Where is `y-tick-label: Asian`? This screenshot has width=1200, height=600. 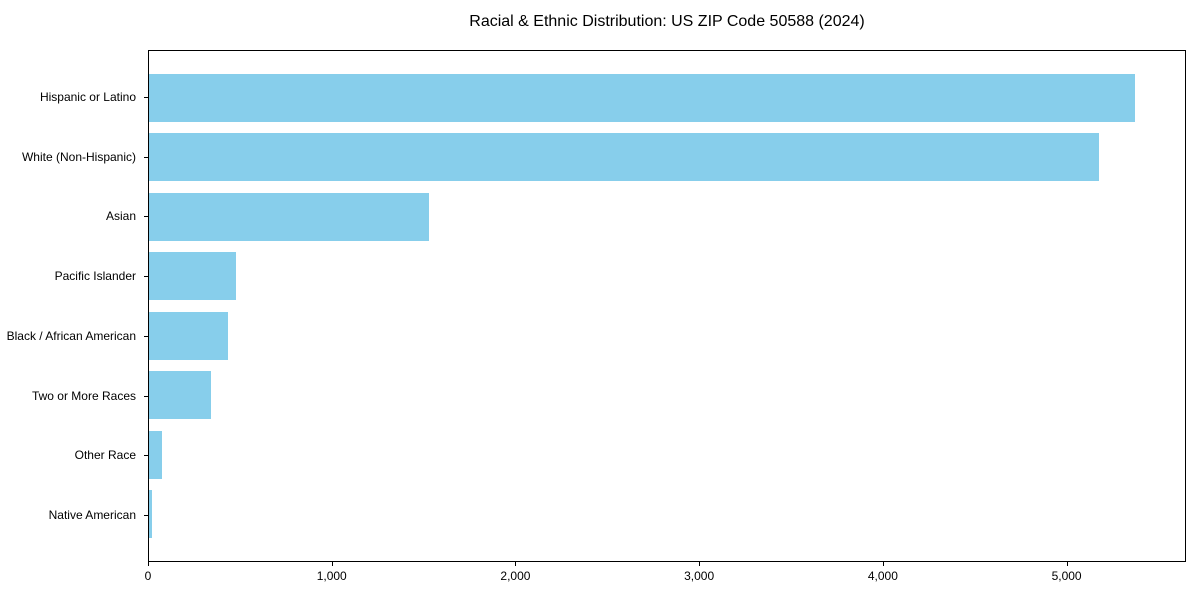 y-tick-label: Asian is located at coordinates (120, 216).